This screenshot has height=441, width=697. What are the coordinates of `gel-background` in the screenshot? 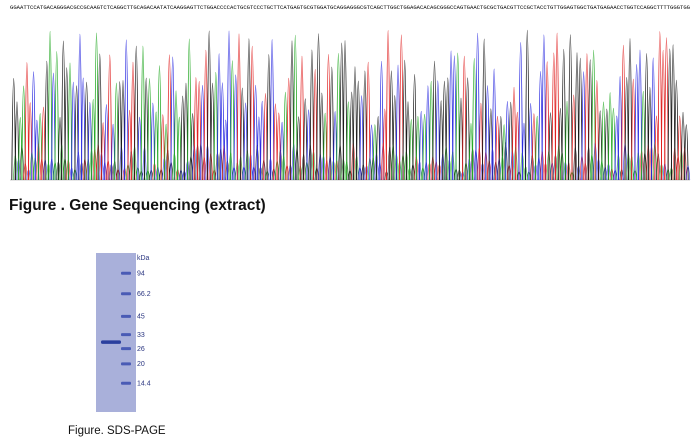 It's located at (116, 332).